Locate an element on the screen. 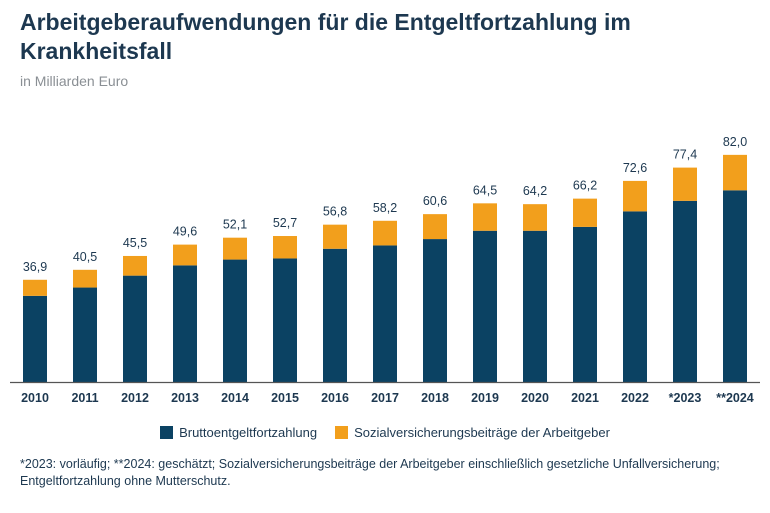  legend-swatch-brutto is located at coordinates (167, 432).